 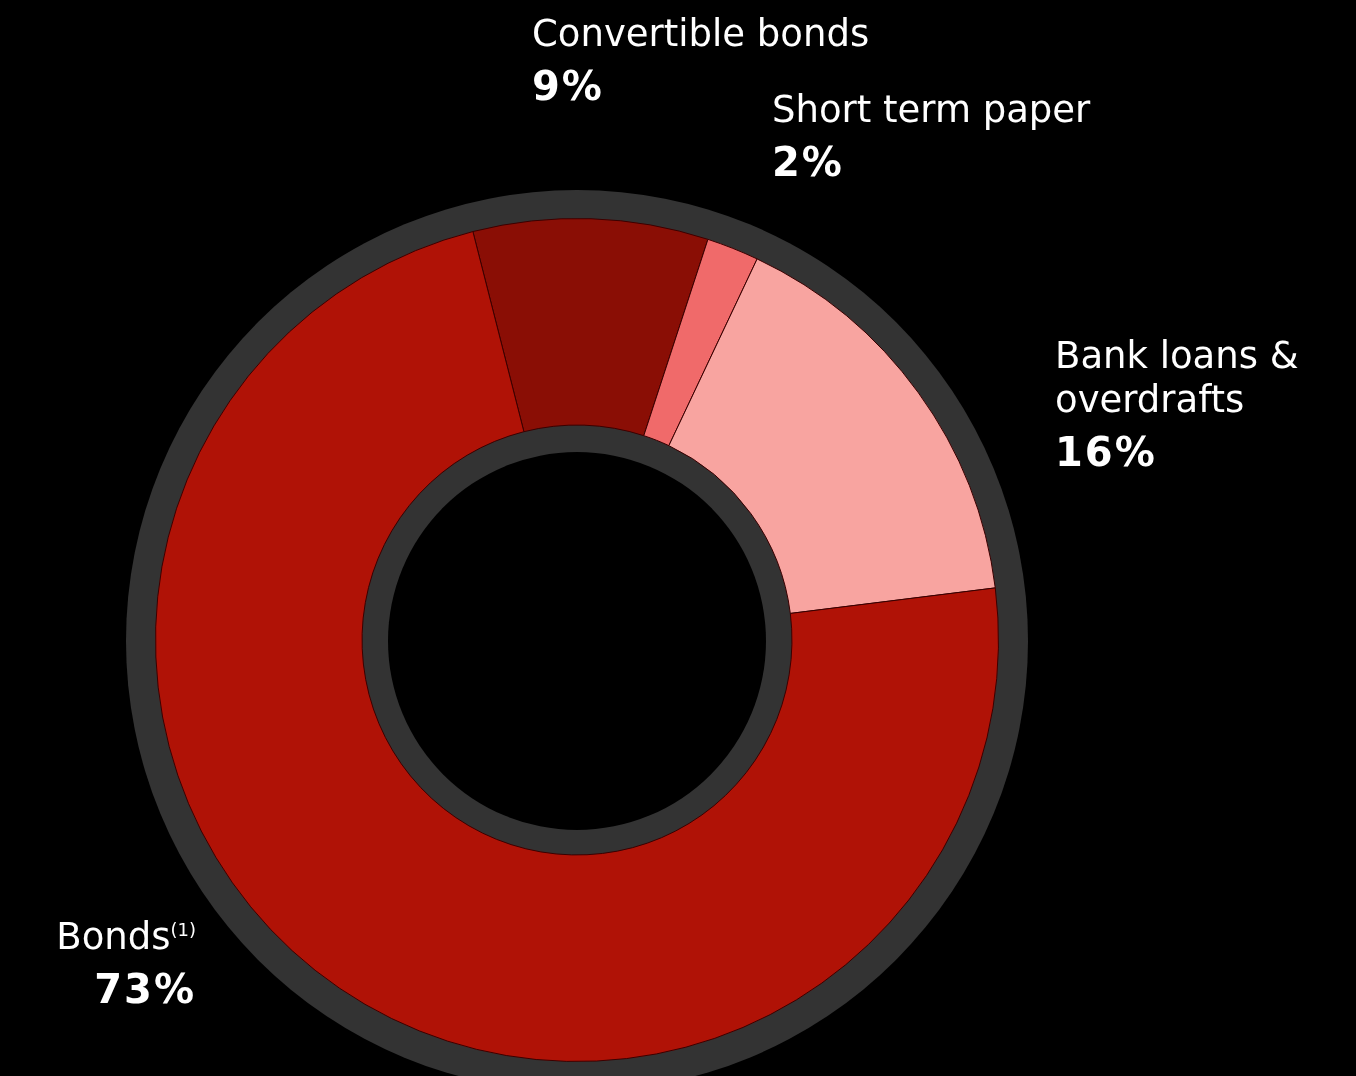 What do you see at coordinates (701, 34) in the screenshot?
I see `slice-label: Convertible bonds` at bounding box center [701, 34].